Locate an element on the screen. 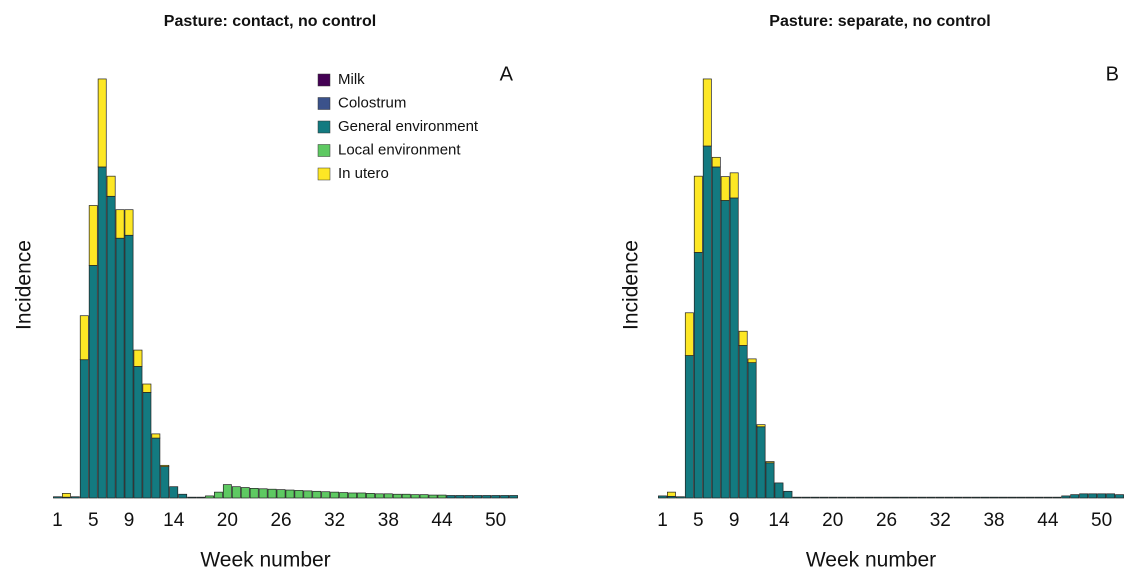  x-tick-label: 38 is located at coordinates (993, 520).